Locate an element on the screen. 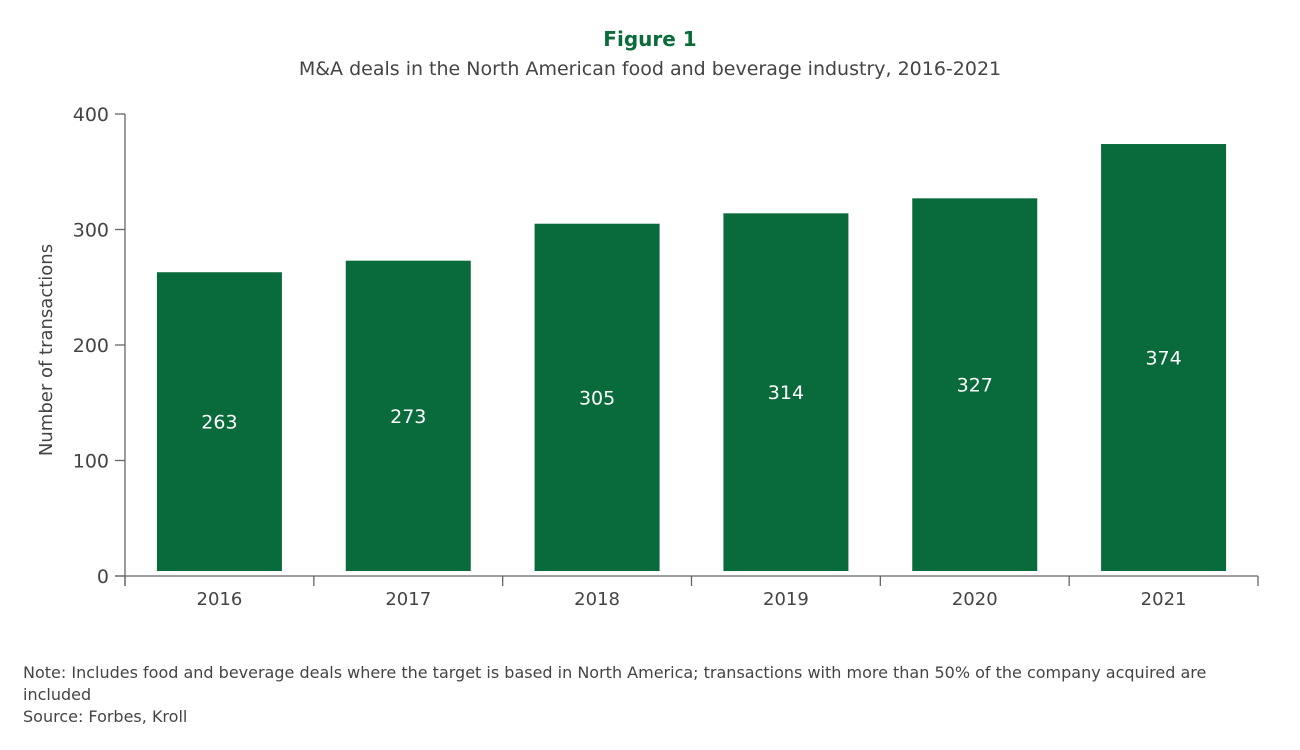 This screenshot has height=750, width=1300. x-tick-label: 2016 is located at coordinates (220, 599).